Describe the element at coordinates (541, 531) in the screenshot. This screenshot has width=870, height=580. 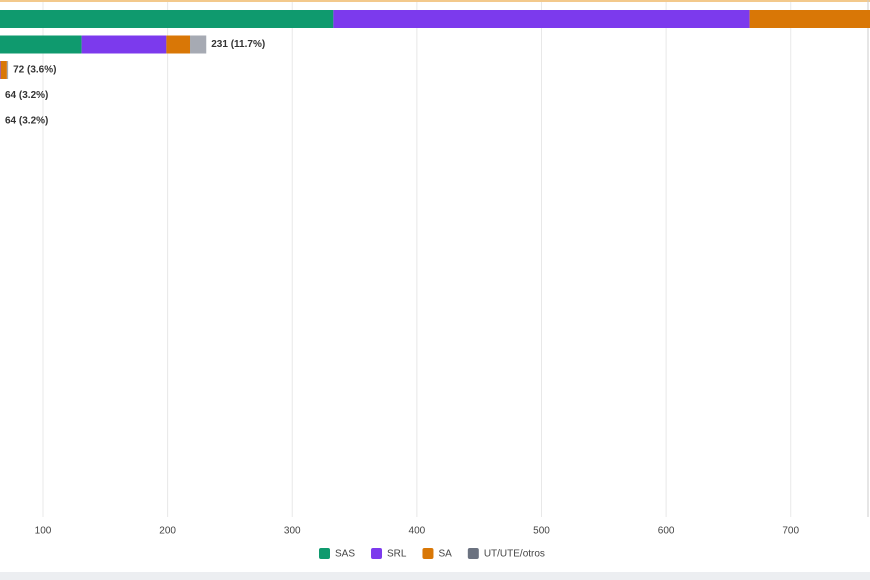
I see `x-tick-label: 500` at that location.